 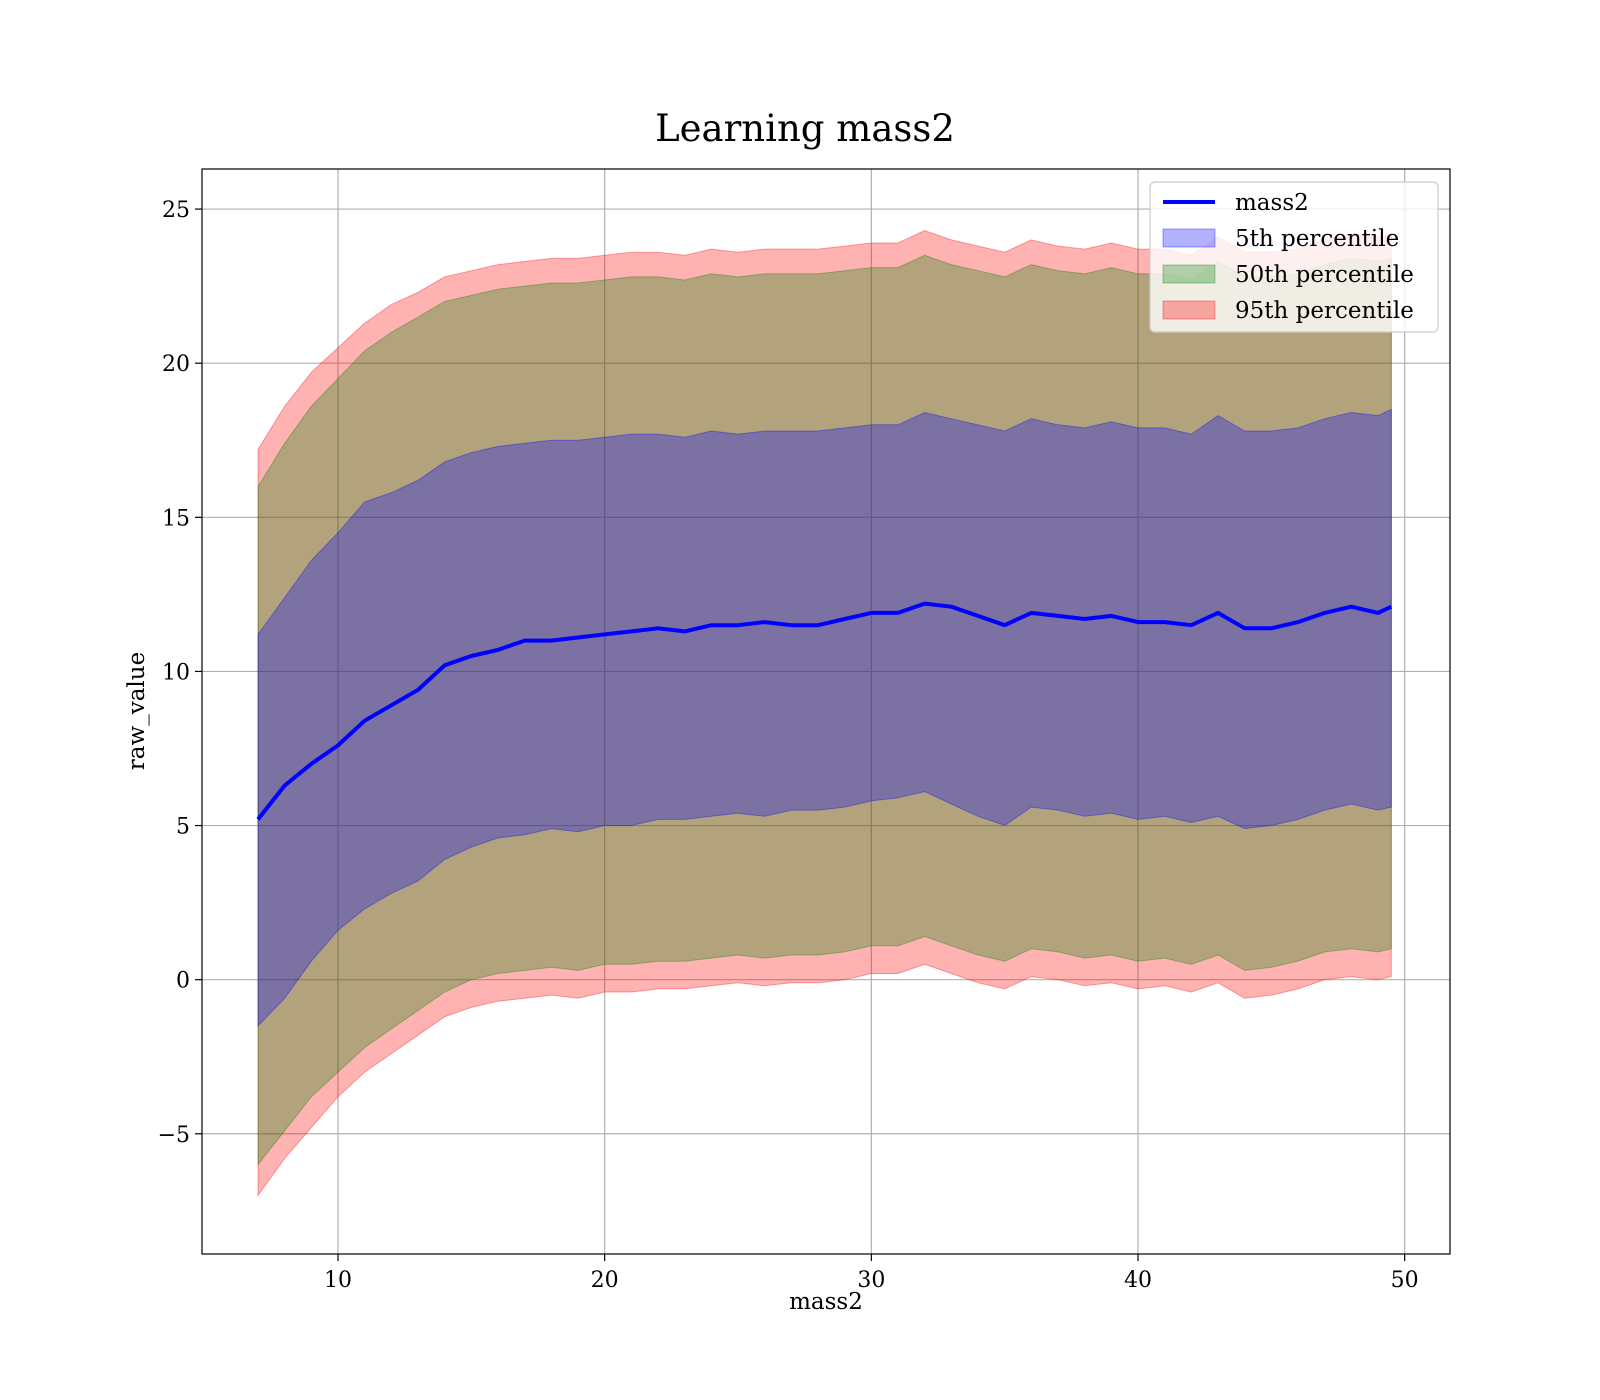 I want to click on y-tick-label: 25, so click(x=176, y=210).